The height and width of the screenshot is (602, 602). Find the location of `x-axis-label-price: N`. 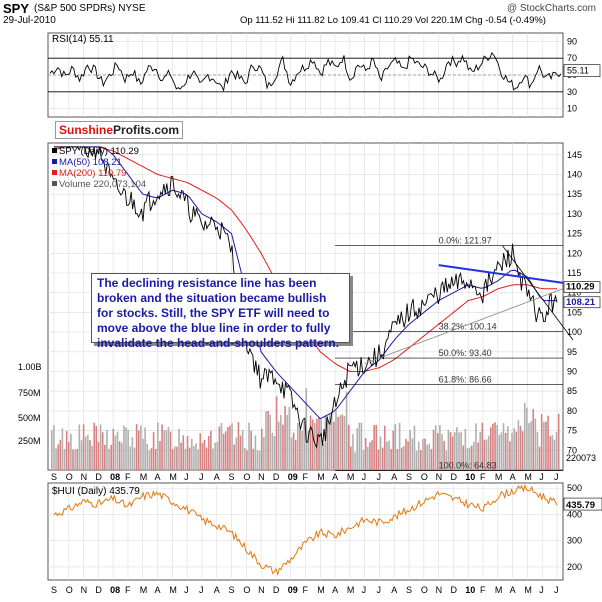

x-axis-label-price: N is located at coordinates (261, 477).